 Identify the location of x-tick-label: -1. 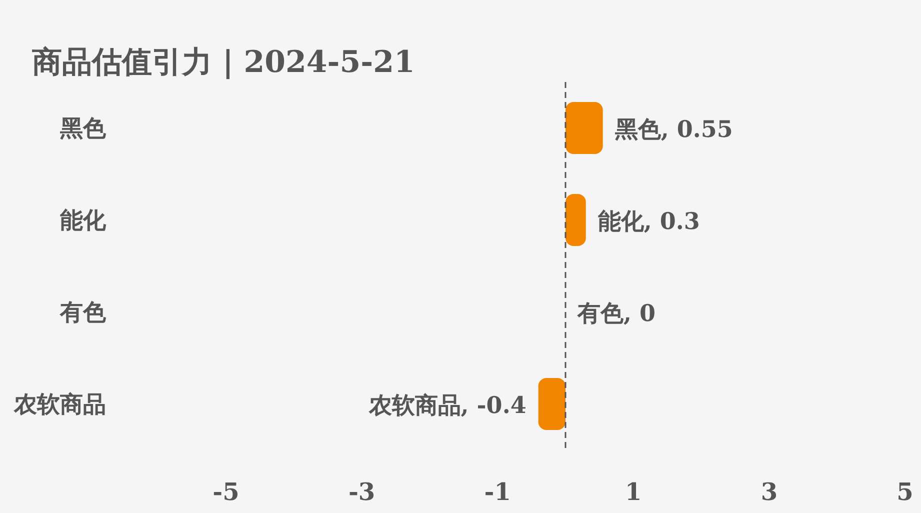
(497, 491).